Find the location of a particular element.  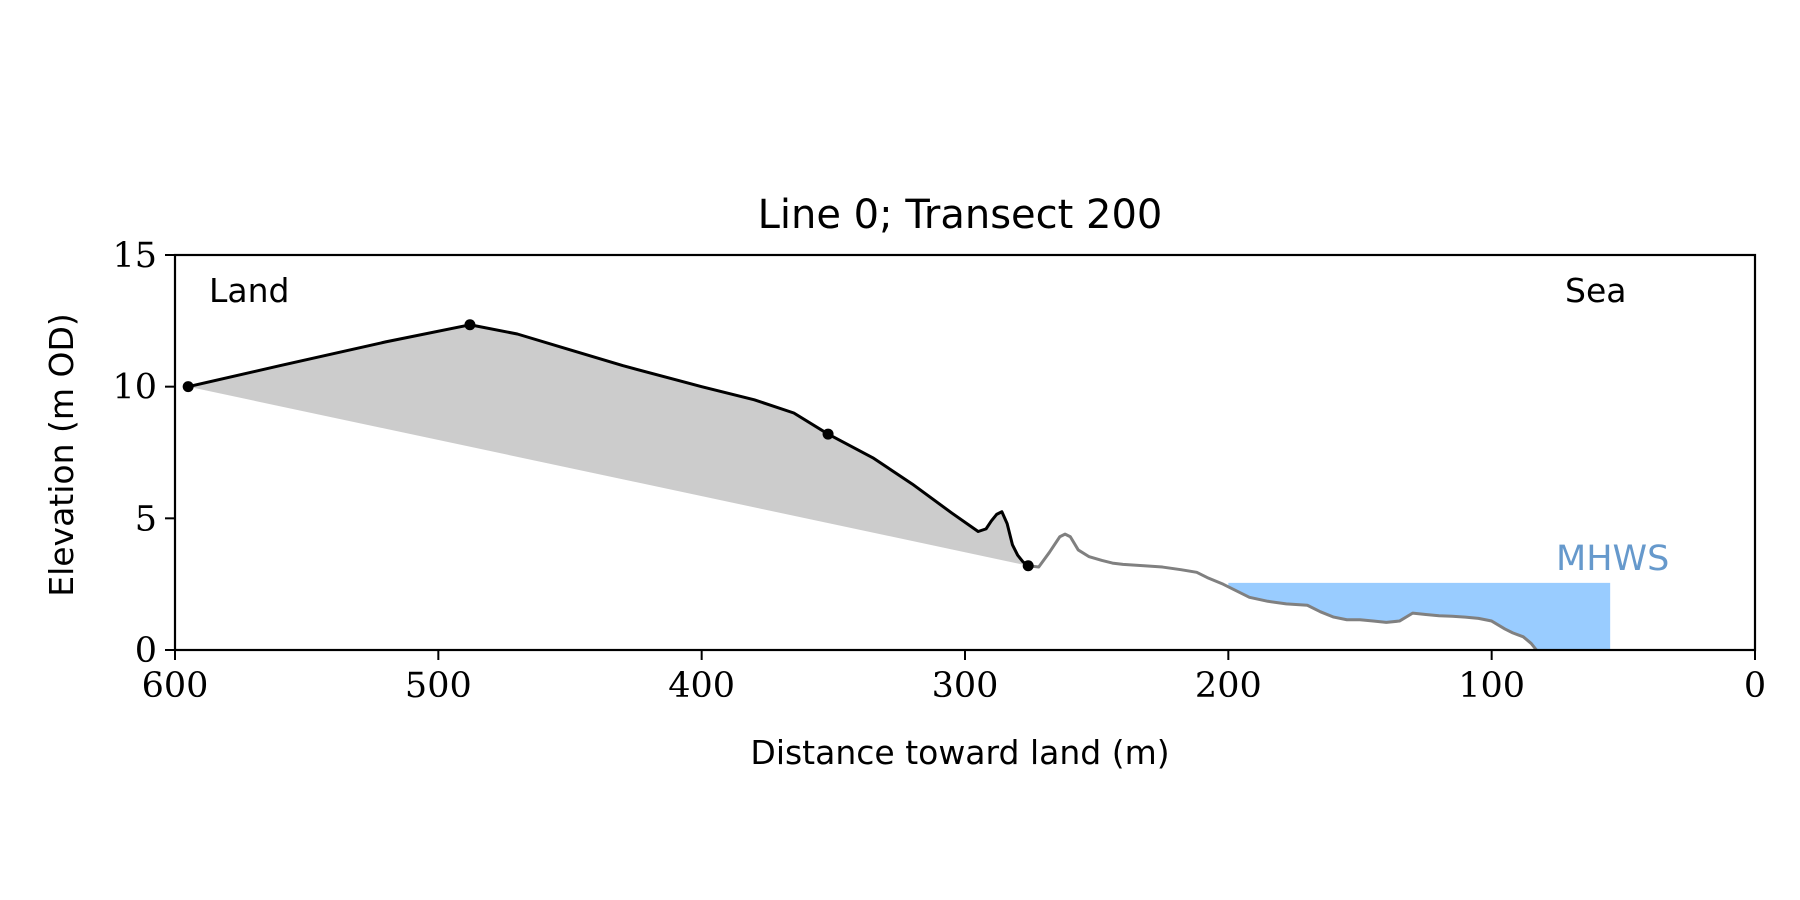

shaded-profile-area is located at coordinates (608, 445).